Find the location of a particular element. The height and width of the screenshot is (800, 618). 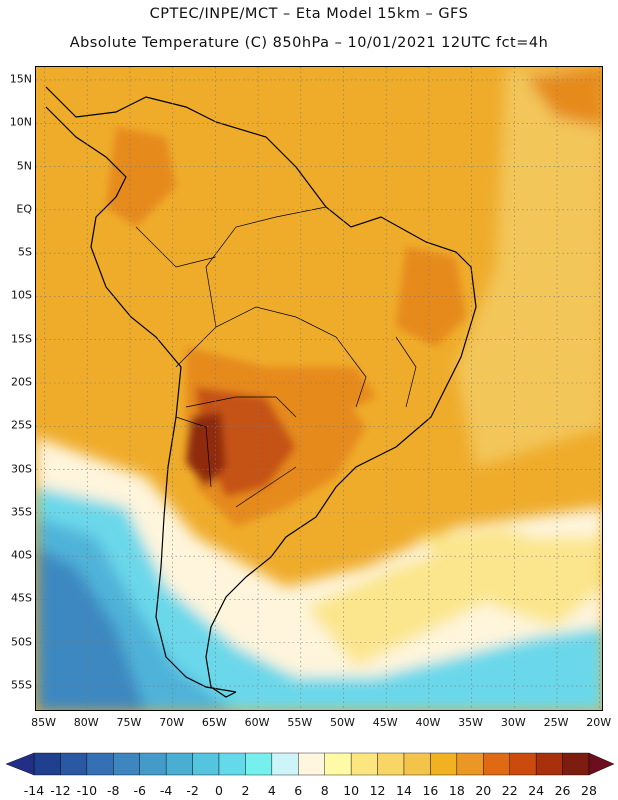

deep-cold-pacific is located at coordinates (91, 628).